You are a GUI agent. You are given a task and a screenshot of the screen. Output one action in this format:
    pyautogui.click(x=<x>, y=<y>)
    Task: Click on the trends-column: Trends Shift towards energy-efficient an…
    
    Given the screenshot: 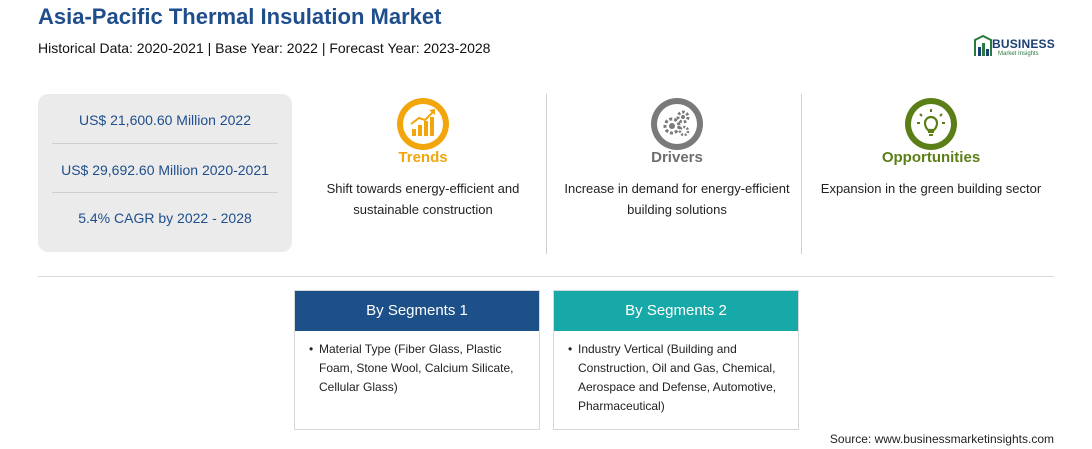 What is the action you would take?
    pyautogui.click(x=423, y=174)
    